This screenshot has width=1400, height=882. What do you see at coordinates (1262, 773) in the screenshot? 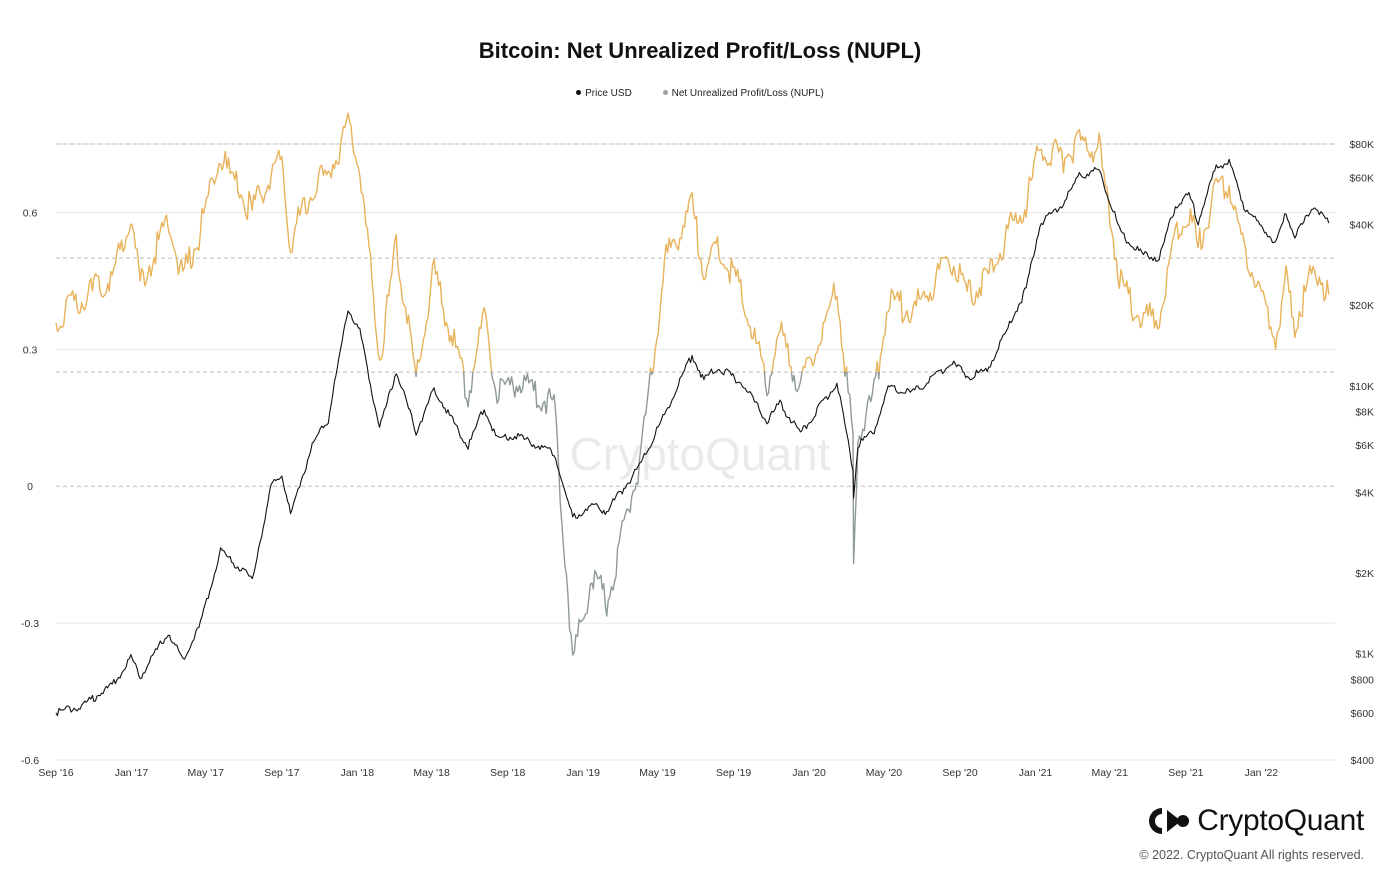
I see `x-tick-label: Jan '22` at bounding box center [1262, 773].